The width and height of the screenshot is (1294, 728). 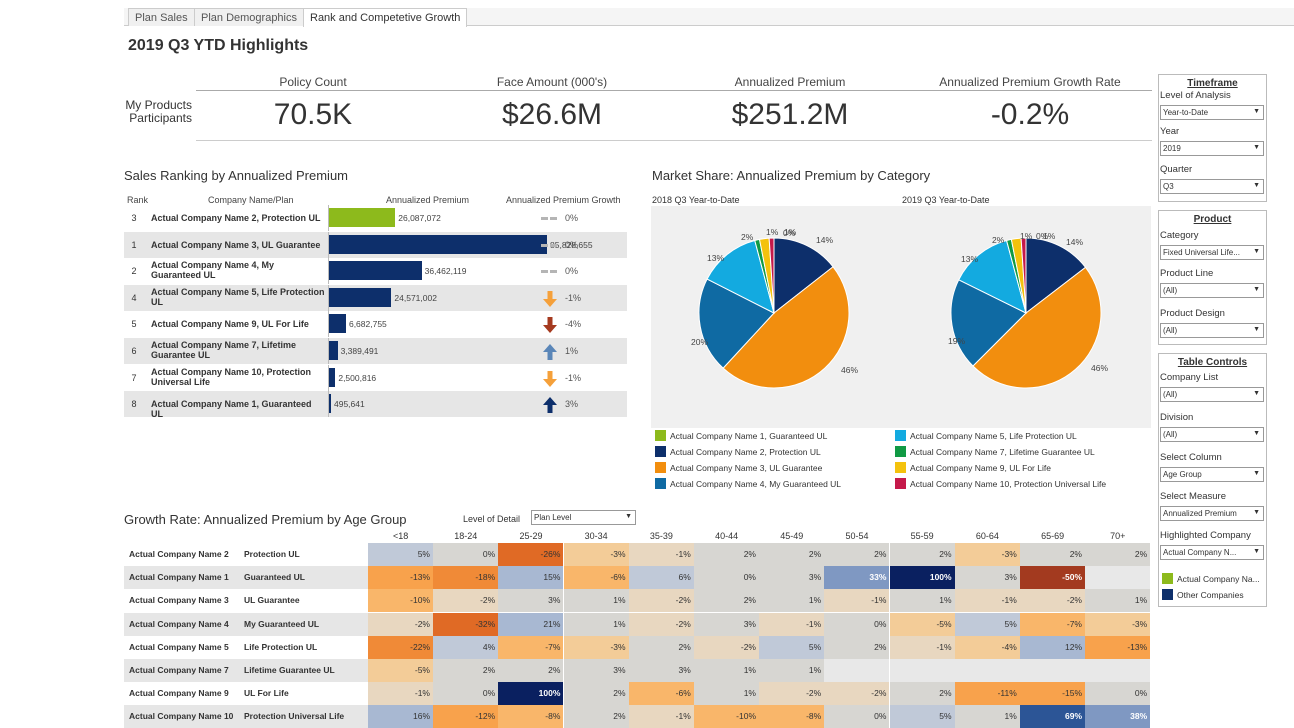 I want to click on heatmap-cell: 12%, so click(x=1052, y=647).